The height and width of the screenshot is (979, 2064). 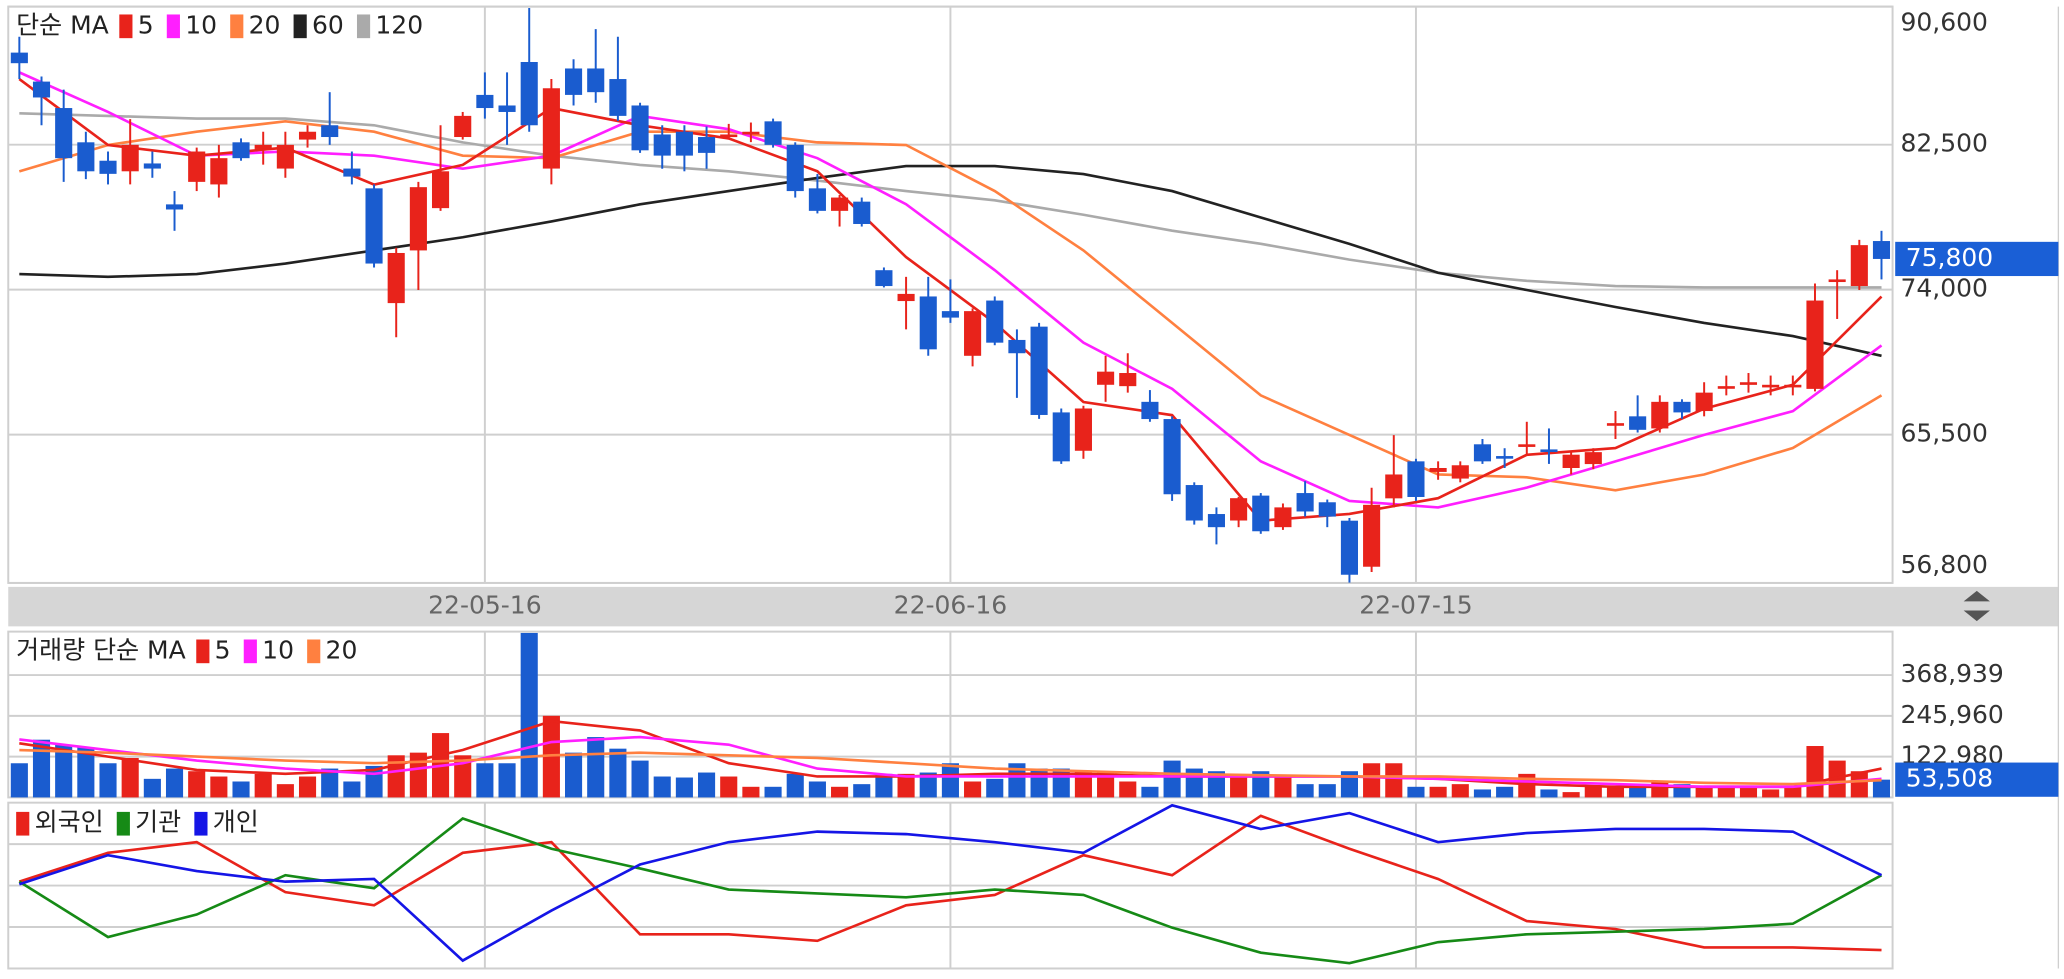 What do you see at coordinates (950, 605) in the screenshot?
I see `x-tick-label: 22-06-16` at bounding box center [950, 605].